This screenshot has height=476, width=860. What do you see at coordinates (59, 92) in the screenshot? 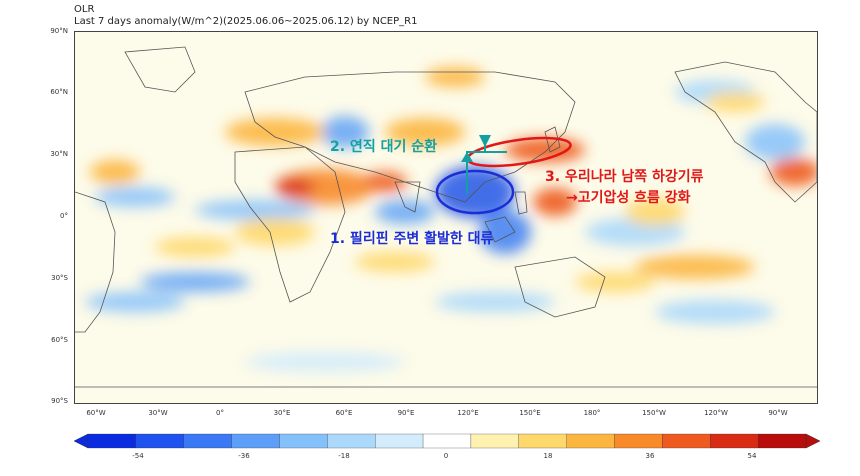
I see `lat-label: 60°N` at bounding box center [59, 92].